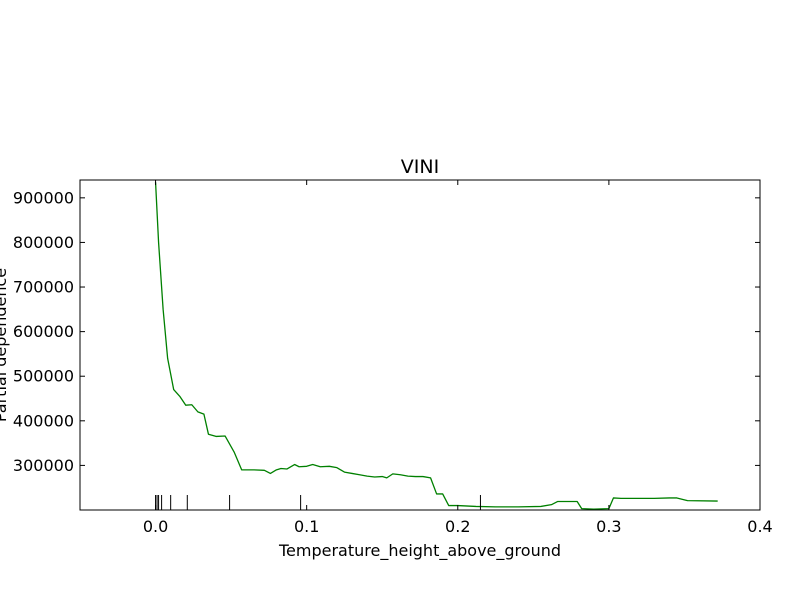 This screenshot has height=600, width=800. I want to click on x-tick-label: 0.4, so click(759, 526).